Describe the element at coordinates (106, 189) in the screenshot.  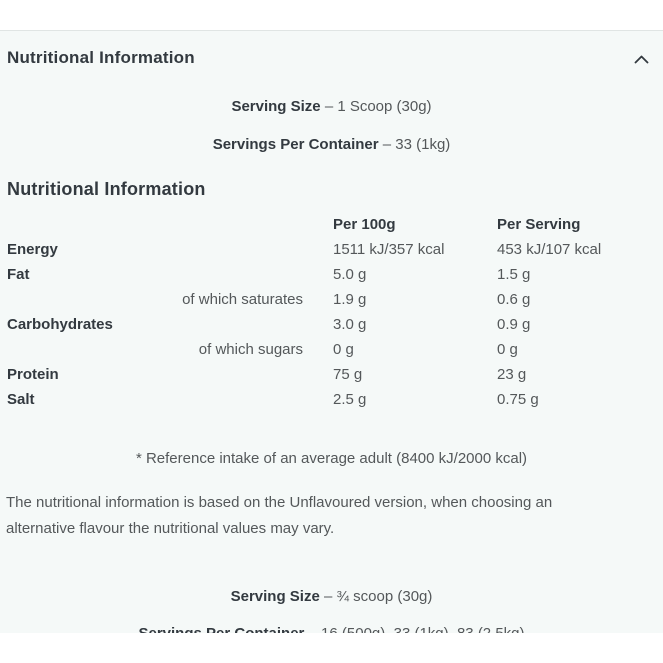
I see `nutrition-table-title: Nutritional Information` at that location.